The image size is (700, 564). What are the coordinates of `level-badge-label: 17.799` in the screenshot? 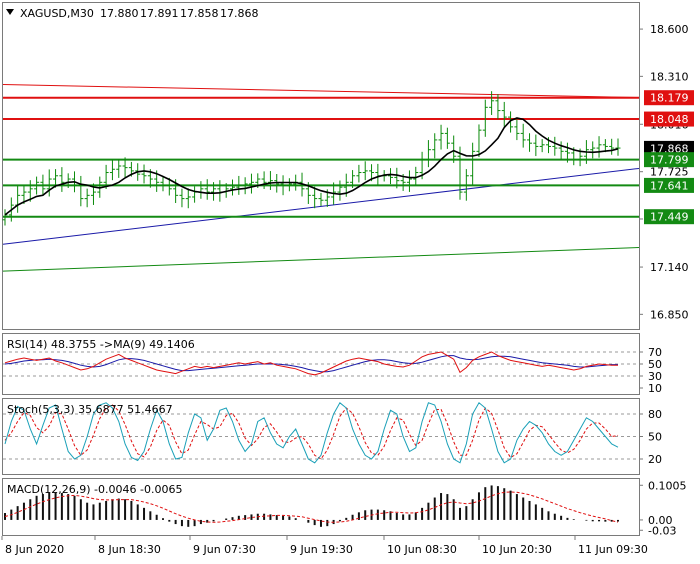 It's located at (669, 160).